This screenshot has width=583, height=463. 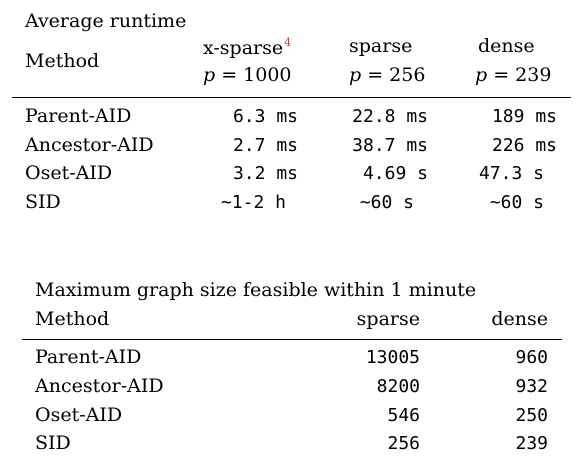 I want to click on table2-cell: 932, so click(x=531, y=386).